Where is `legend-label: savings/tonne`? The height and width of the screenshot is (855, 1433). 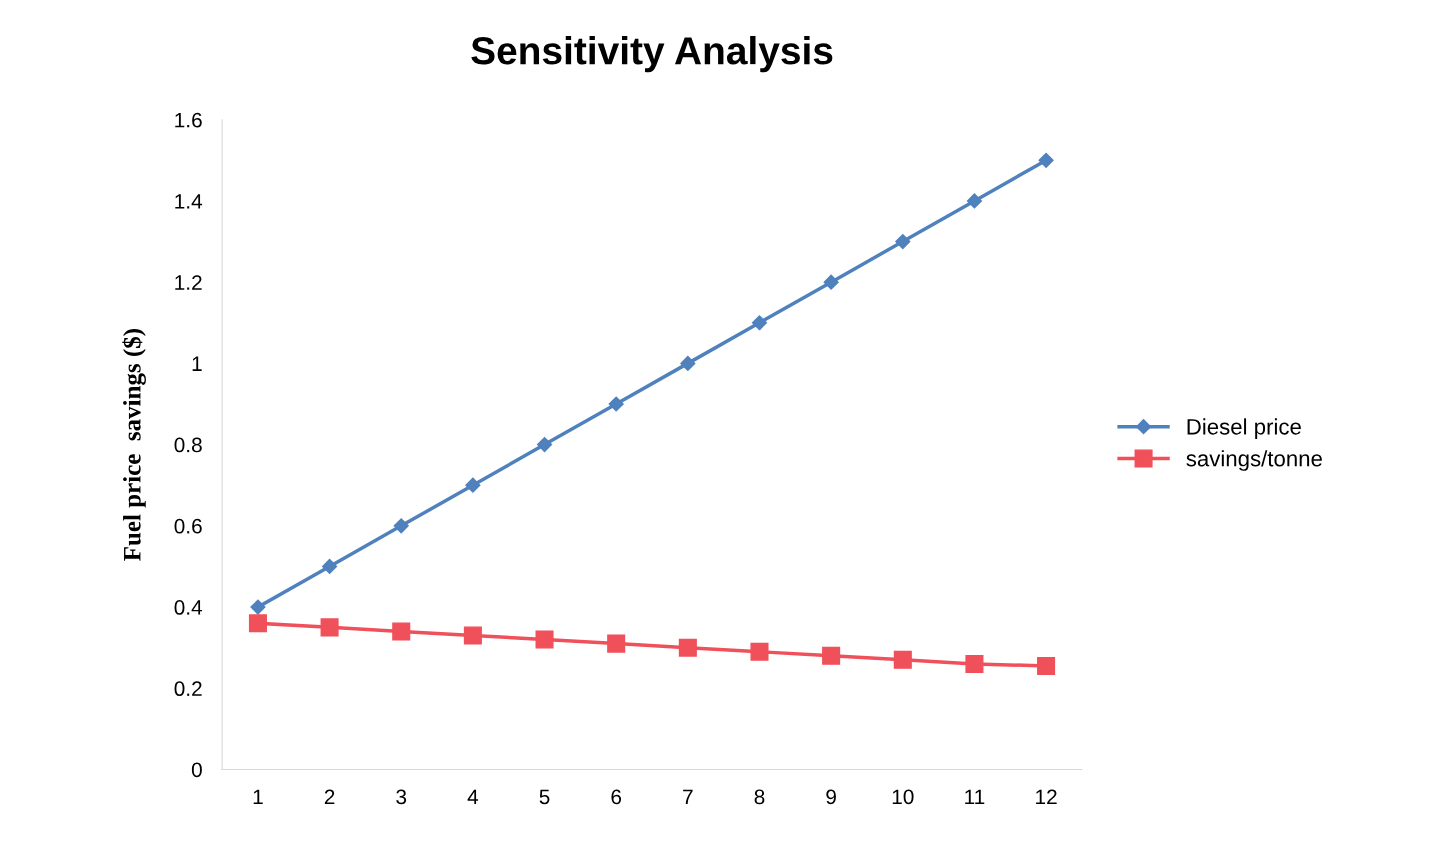 legend-label: savings/tonne is located at coordinates (1254, 460).